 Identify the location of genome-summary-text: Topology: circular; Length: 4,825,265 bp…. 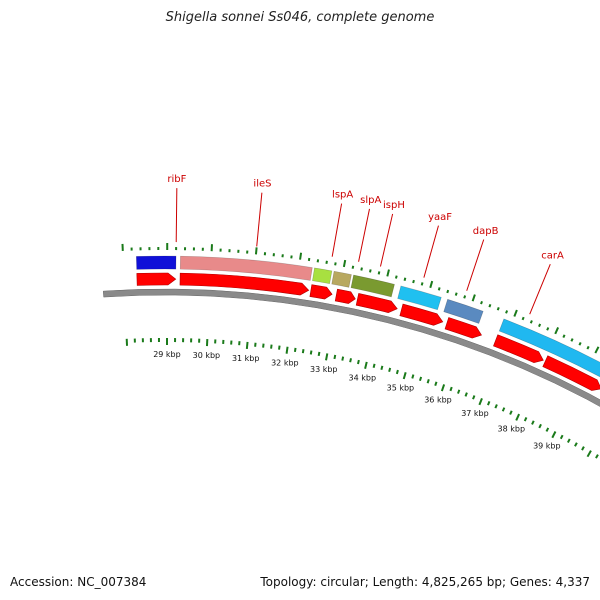
(425, 582).